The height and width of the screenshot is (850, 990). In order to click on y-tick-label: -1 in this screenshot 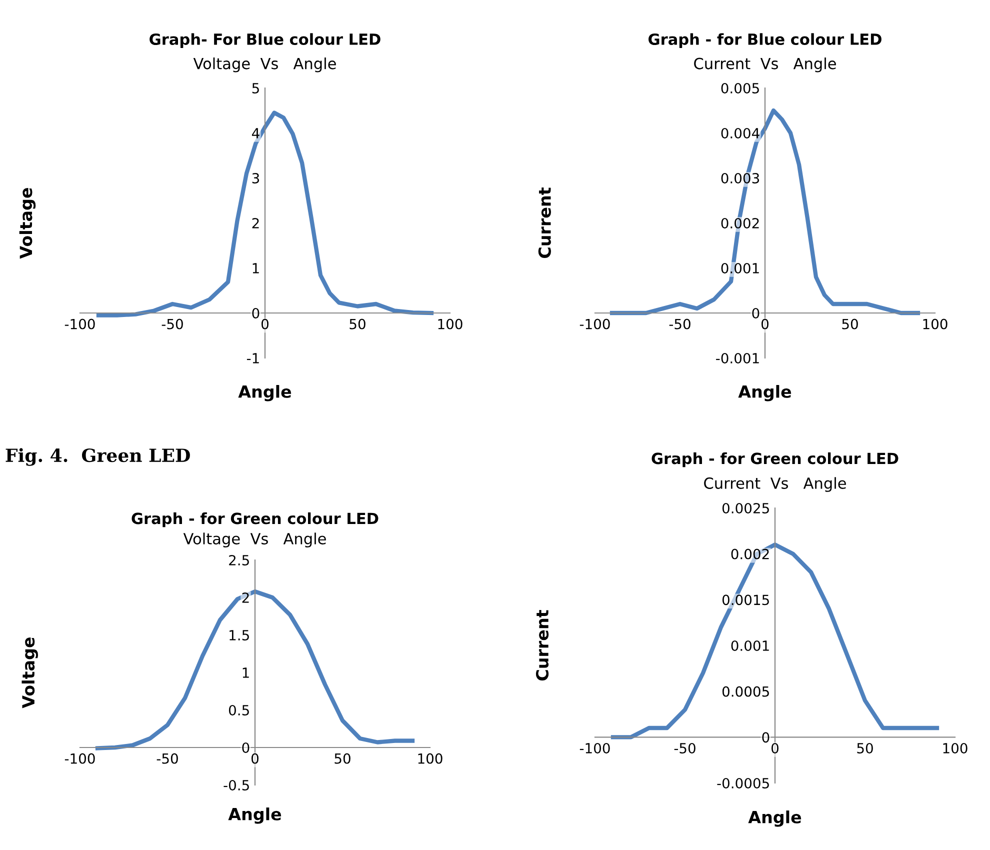, I will do `click(252, 358)`.